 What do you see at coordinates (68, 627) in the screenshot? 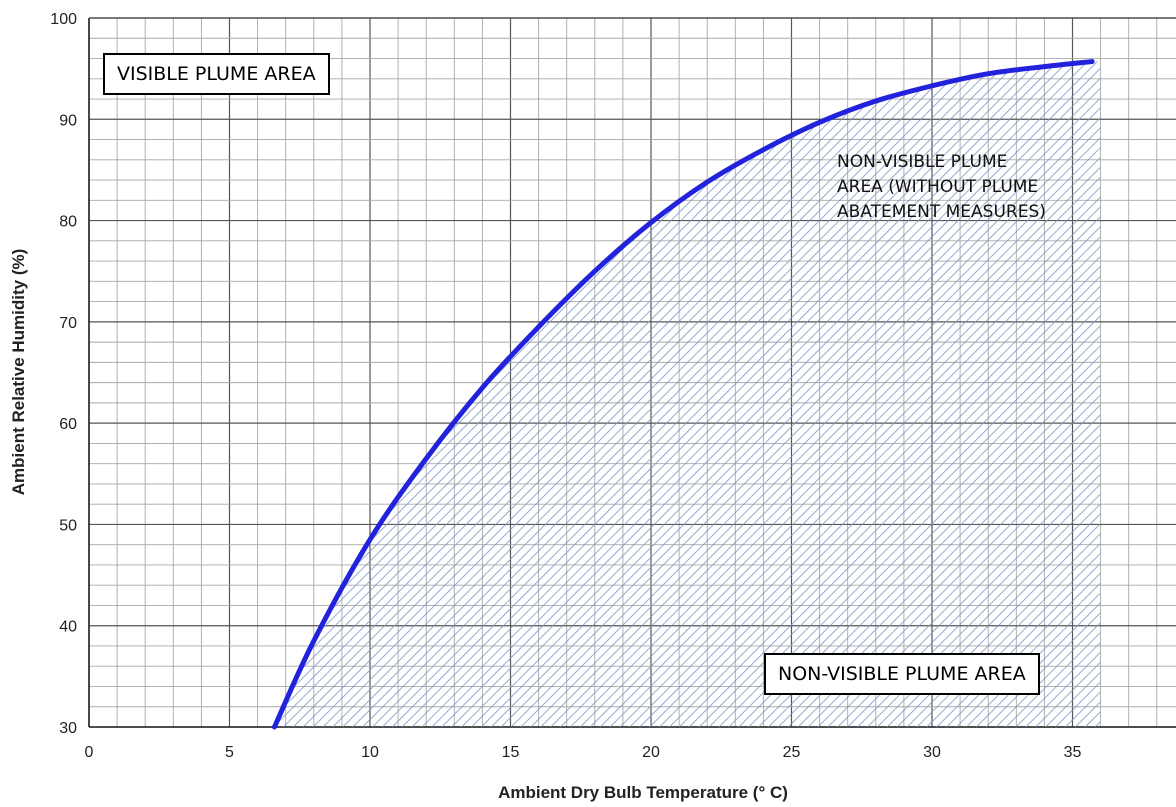
I see `y-tick-label: 40` at bounding box center [68, 627].